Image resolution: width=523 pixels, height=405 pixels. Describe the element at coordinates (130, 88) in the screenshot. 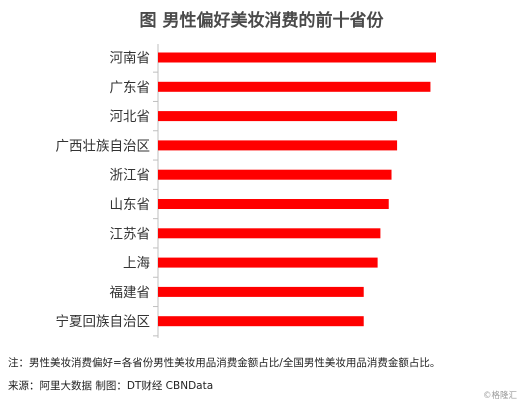

I see `category-label: 广东省` at that location.